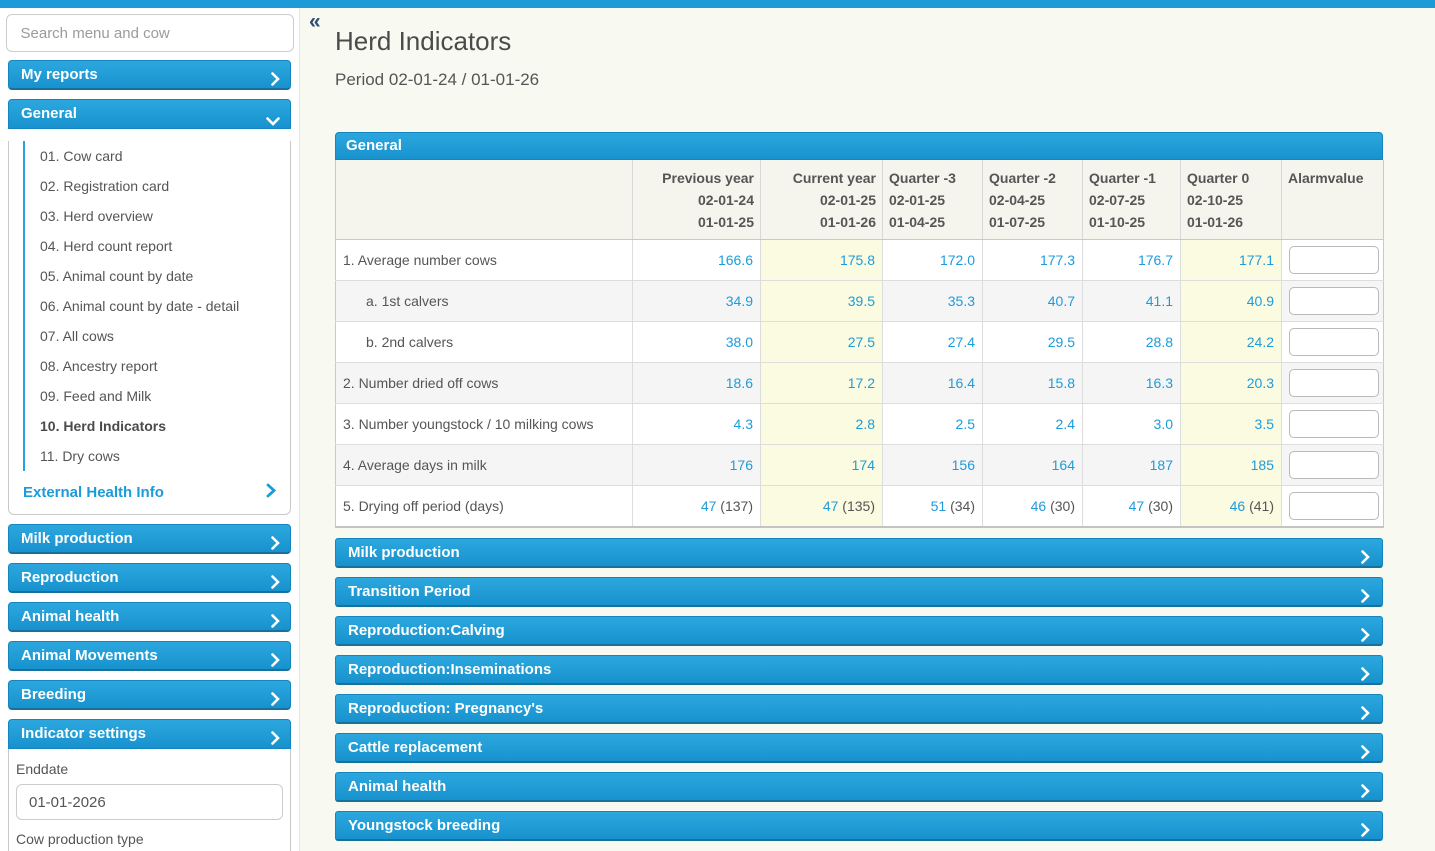  I want to click on value-cell: 4.3, so click(696, 424).